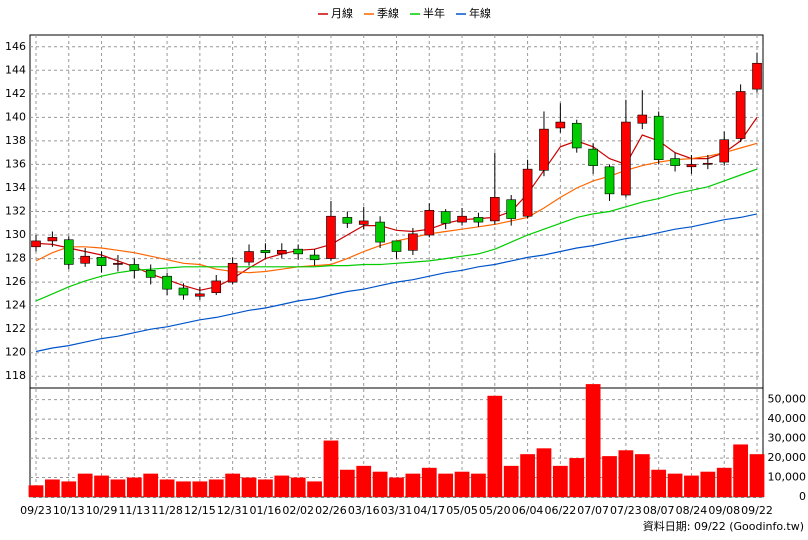 The width and height of the screenshot is (808, 540). I want to click on y2-tick-label: 10,000, so click(787, 477).